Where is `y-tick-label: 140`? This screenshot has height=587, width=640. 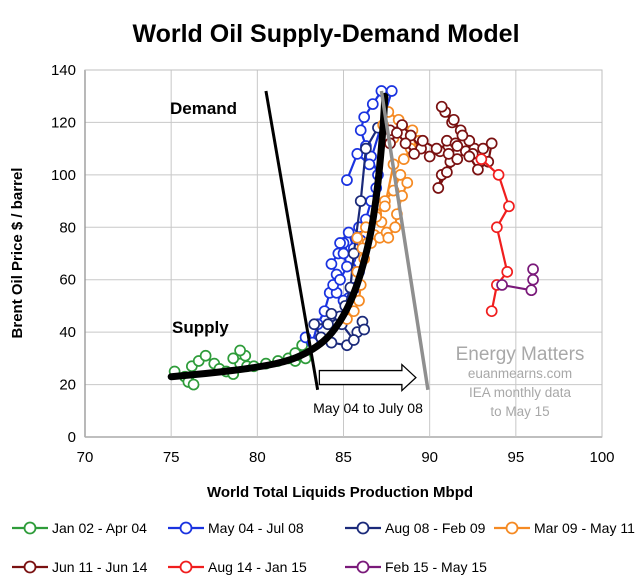
y-tick-label: 140 is located at coordinates (63, 70).